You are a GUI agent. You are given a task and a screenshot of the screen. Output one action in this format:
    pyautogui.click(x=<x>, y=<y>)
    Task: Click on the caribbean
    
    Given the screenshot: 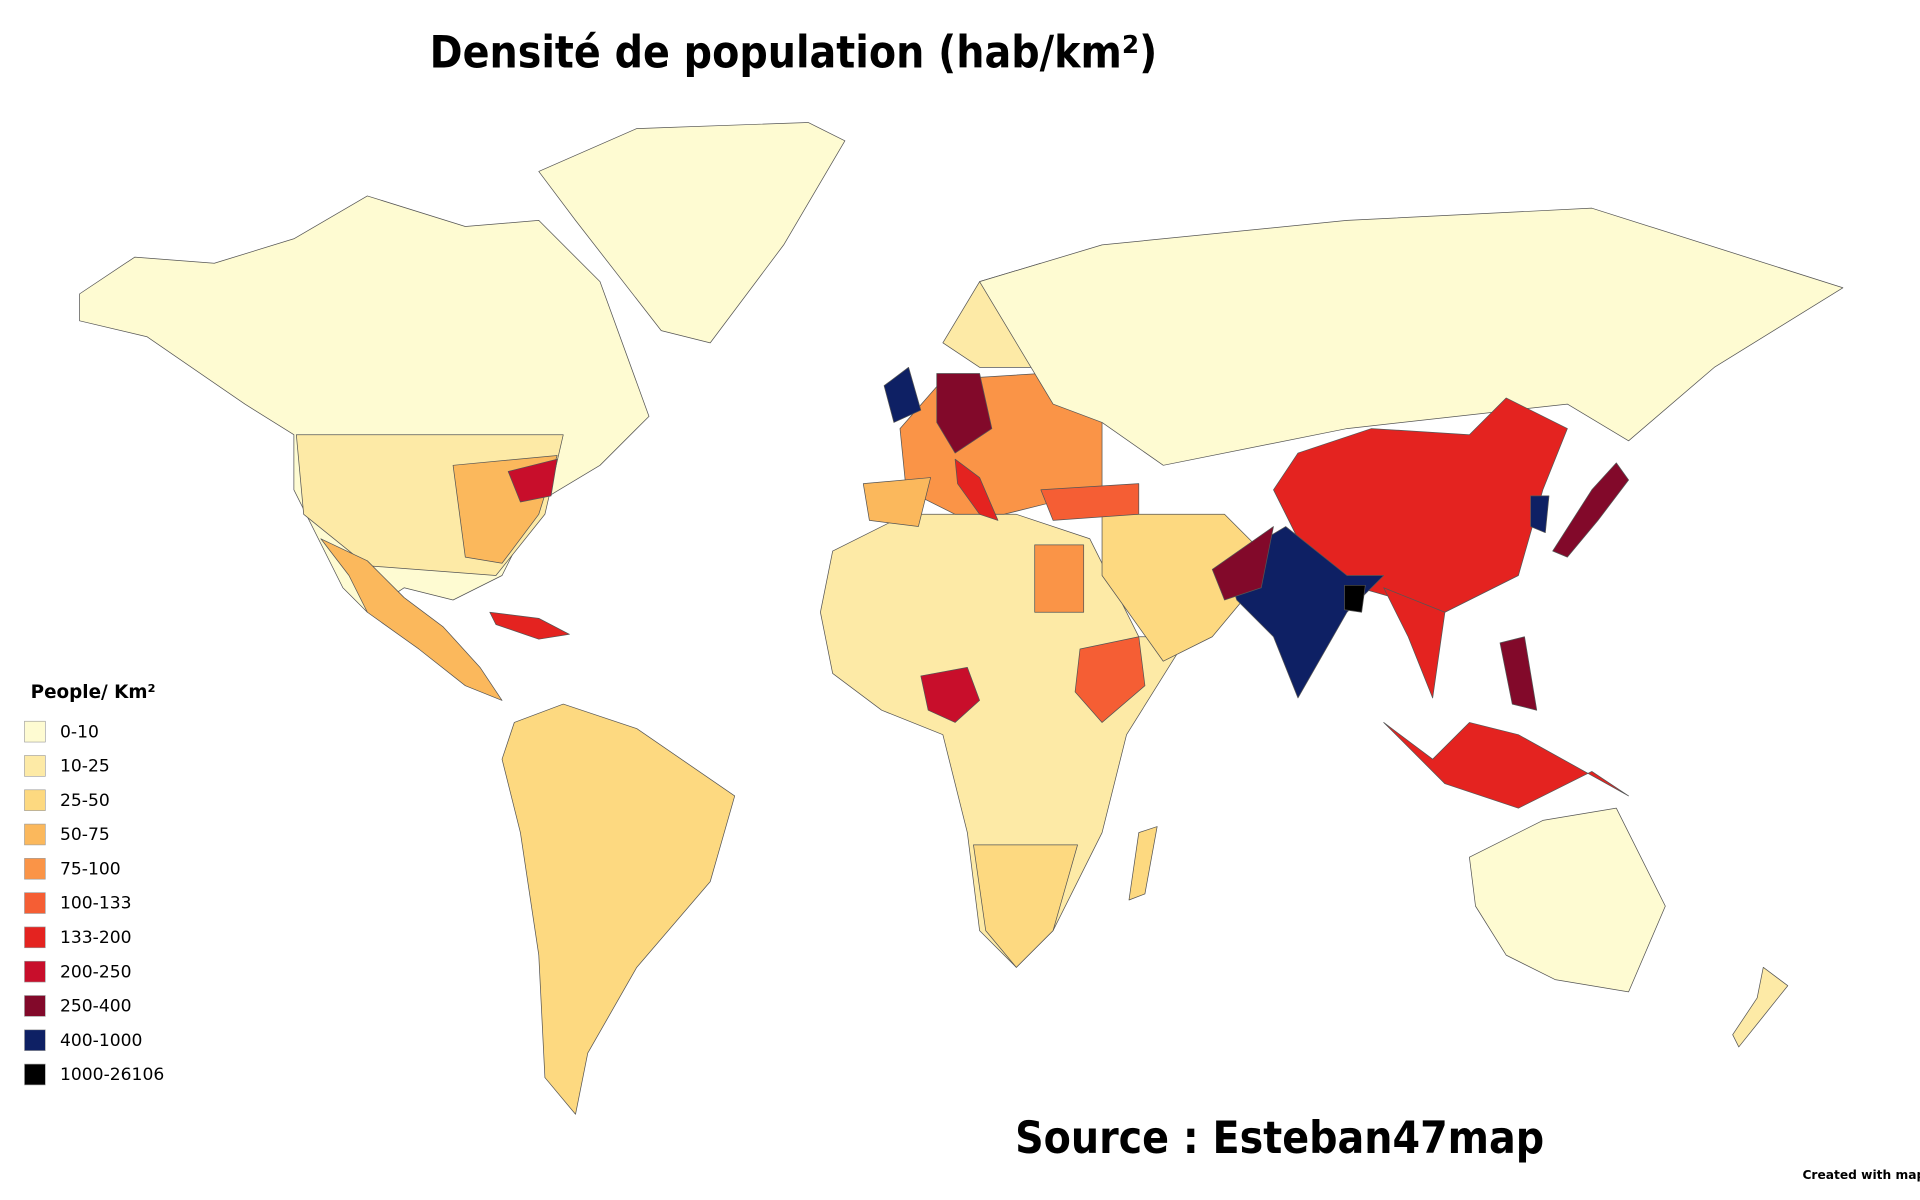 What is the action you would take?
    pyautogui.click(x=529, y=625)
    